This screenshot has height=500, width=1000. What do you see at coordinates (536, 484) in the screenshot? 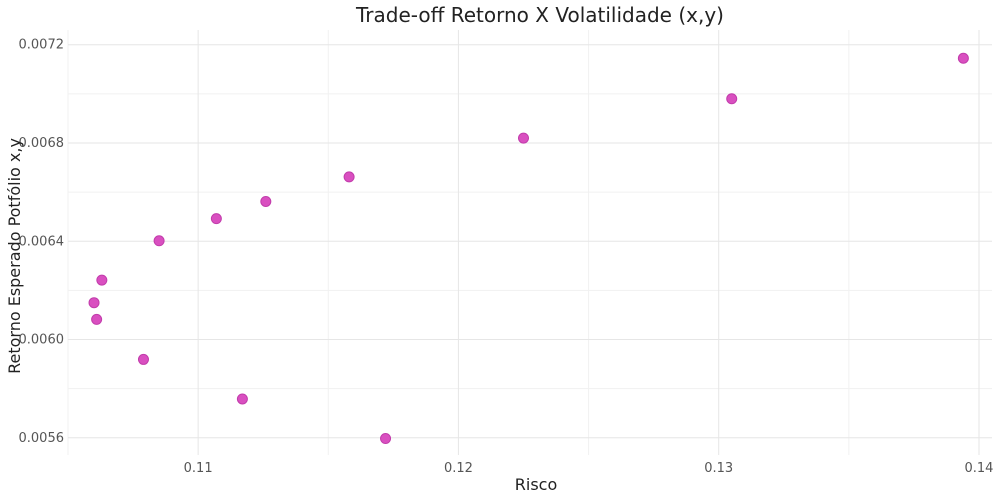
I see `x-axis-label: Risco` at bounding box center [536, 484].